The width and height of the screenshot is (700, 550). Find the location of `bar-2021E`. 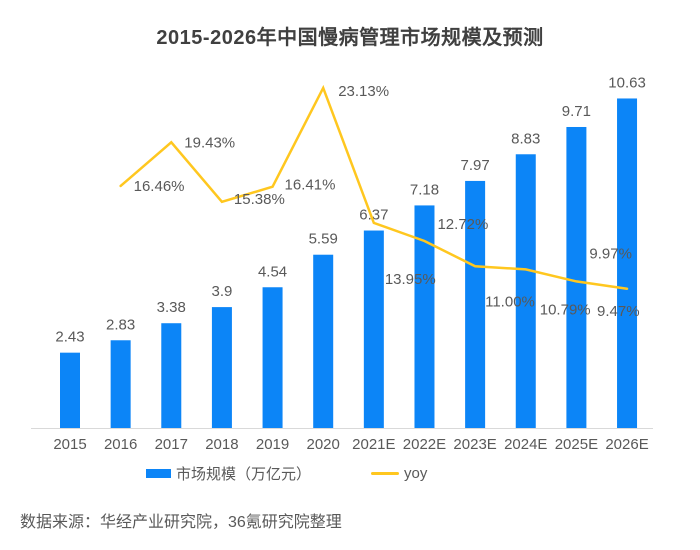

bar-2021E is located at coordinates (373, 329).